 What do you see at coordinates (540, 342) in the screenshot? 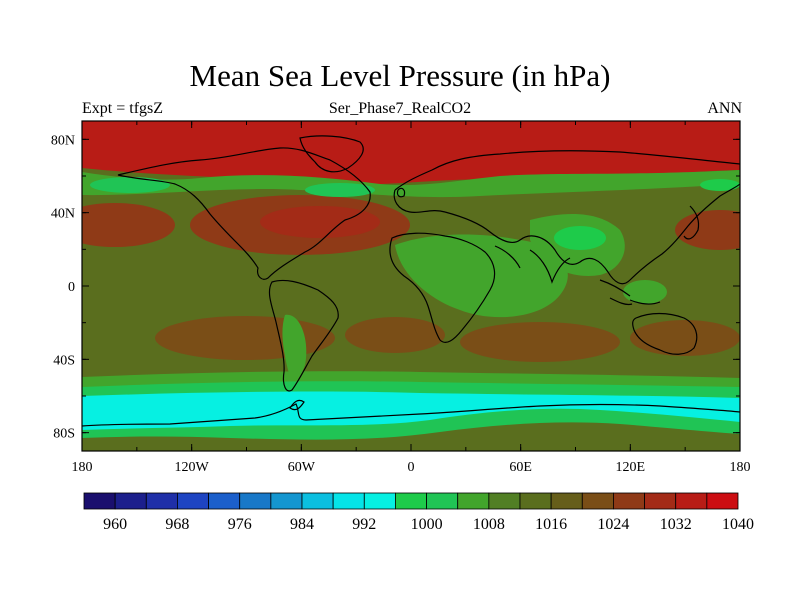
I see `south-indian-high` at bounding box center [540, 342].